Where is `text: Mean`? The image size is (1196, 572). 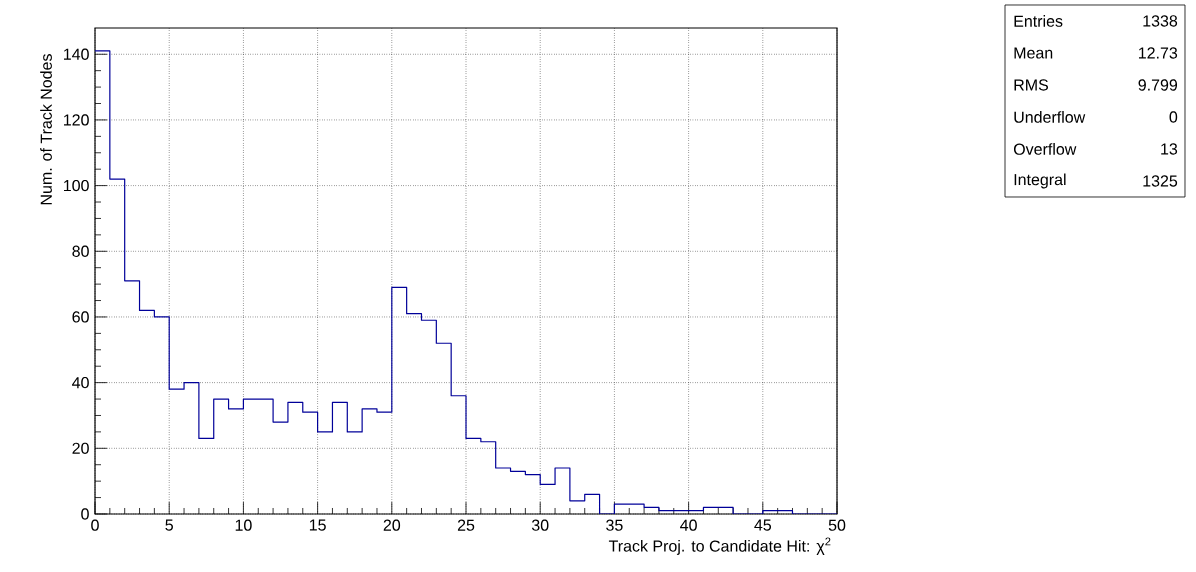
text: Mean is located at coordinates (1033, 53).